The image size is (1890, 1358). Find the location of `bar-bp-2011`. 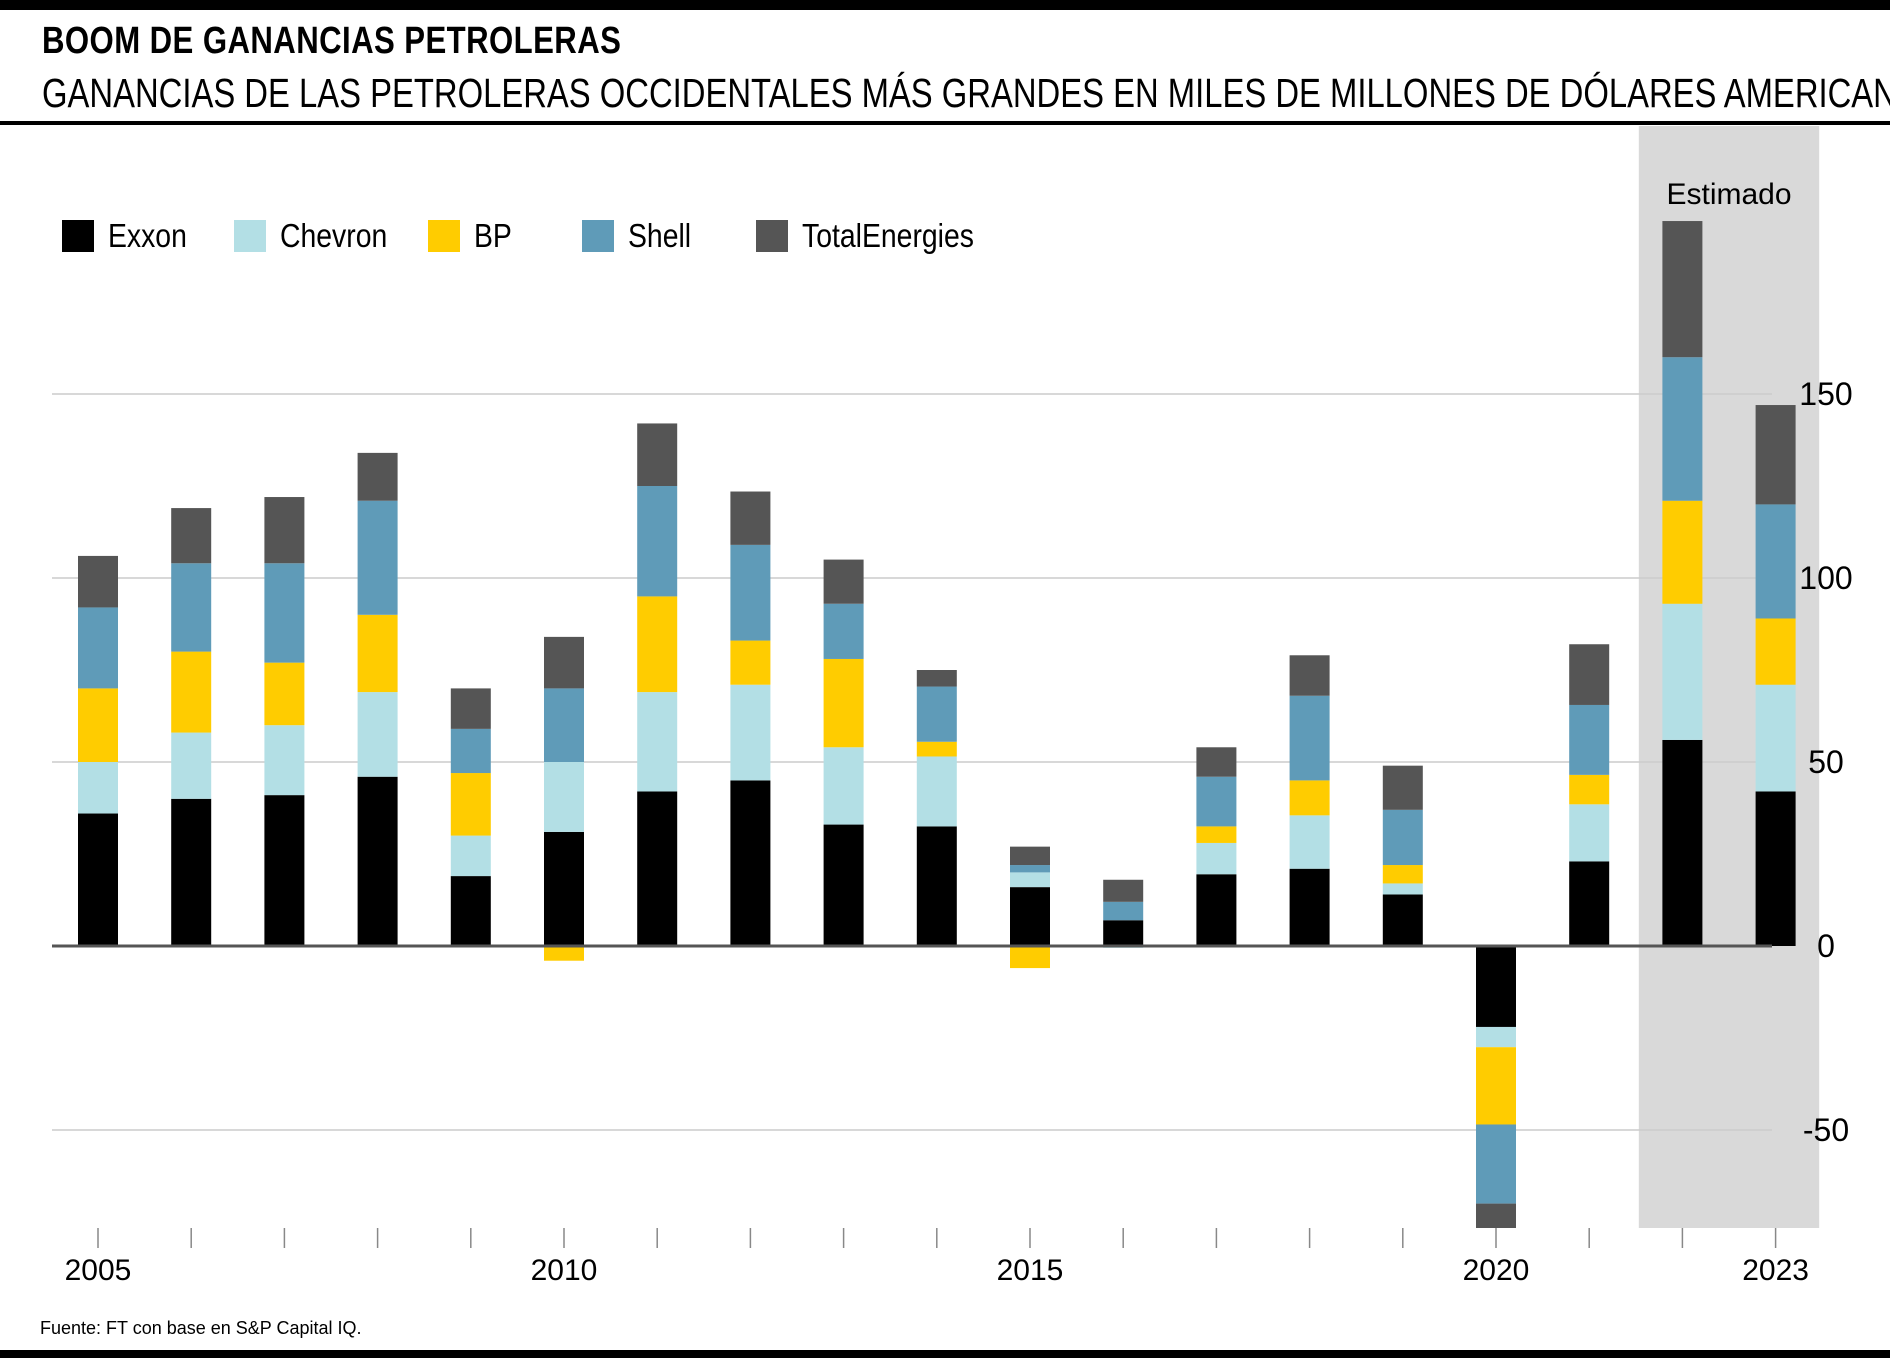

bar-bp-2011 is located at coordinates (657, 644).